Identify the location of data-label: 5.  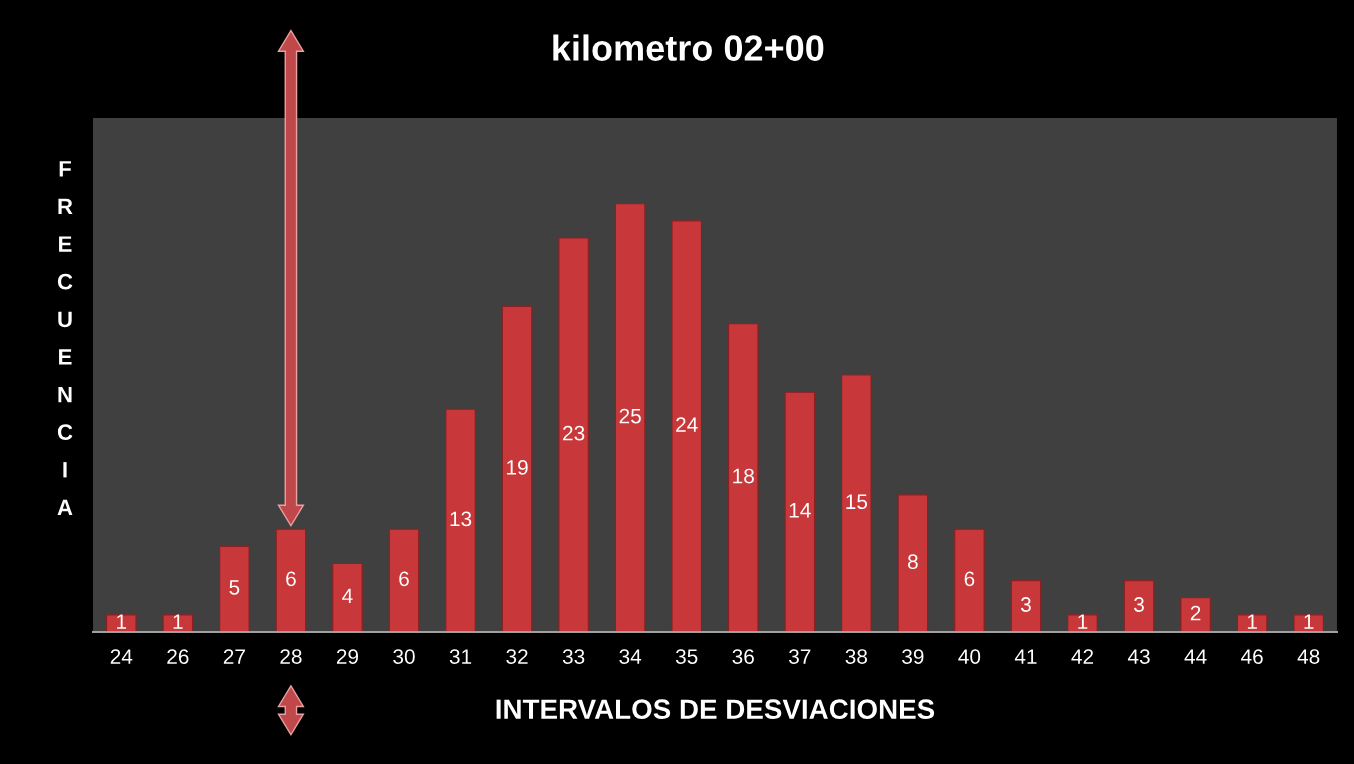
(234, 587).